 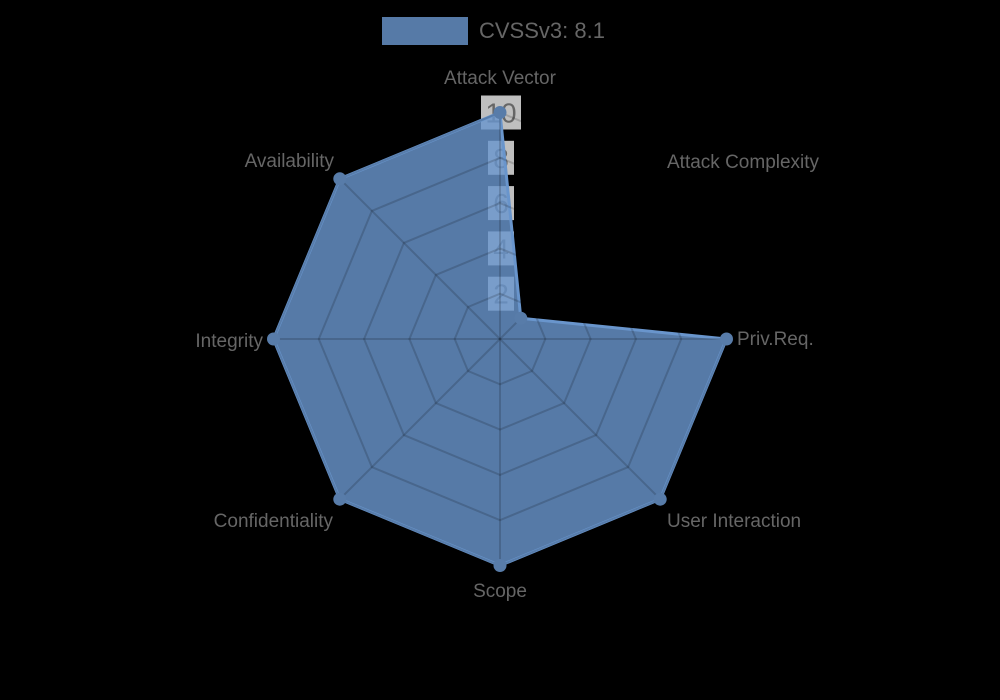 What do you see at coordinates (521, 318) in the screenshot?
I see `vertex-marker-attack-complexity` at bounding box center [521, 318].